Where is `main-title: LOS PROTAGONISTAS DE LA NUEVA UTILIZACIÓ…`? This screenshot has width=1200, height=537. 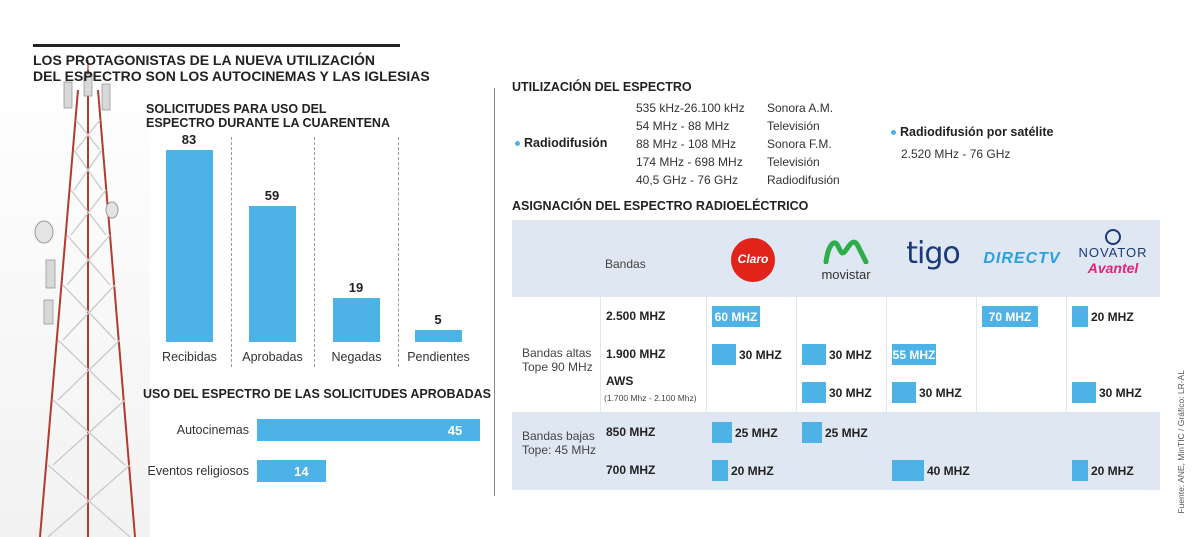 main-title: LOS PROTAGONISTAS DE LA NUEVA UTILIZACIÓ… is located at coordinates (233, 68).